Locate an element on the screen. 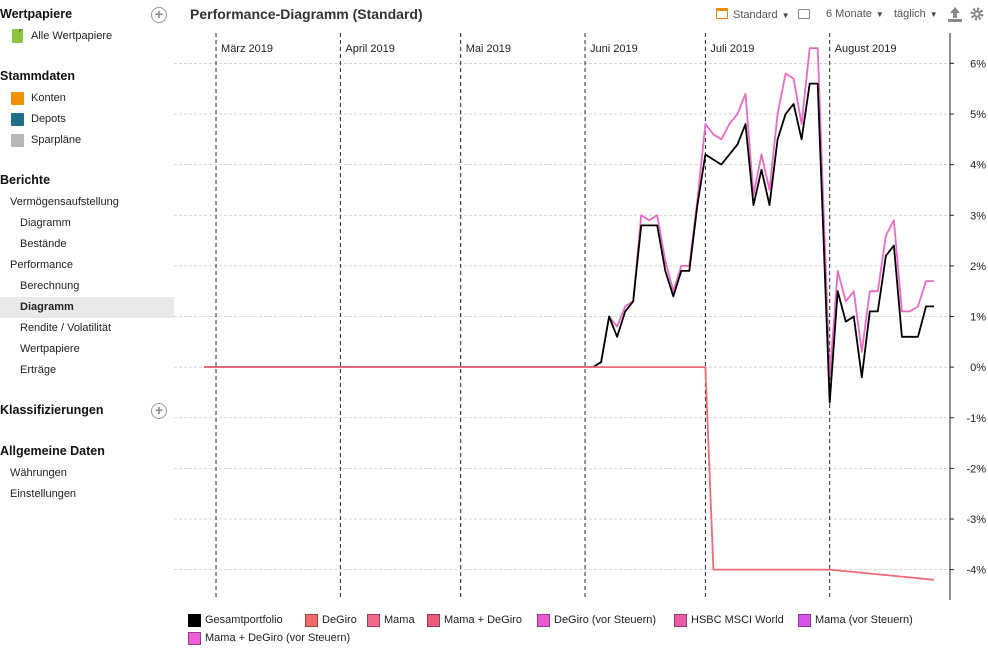  period-dropdown-label: 6 Monate is located at coordinates (849, 14).